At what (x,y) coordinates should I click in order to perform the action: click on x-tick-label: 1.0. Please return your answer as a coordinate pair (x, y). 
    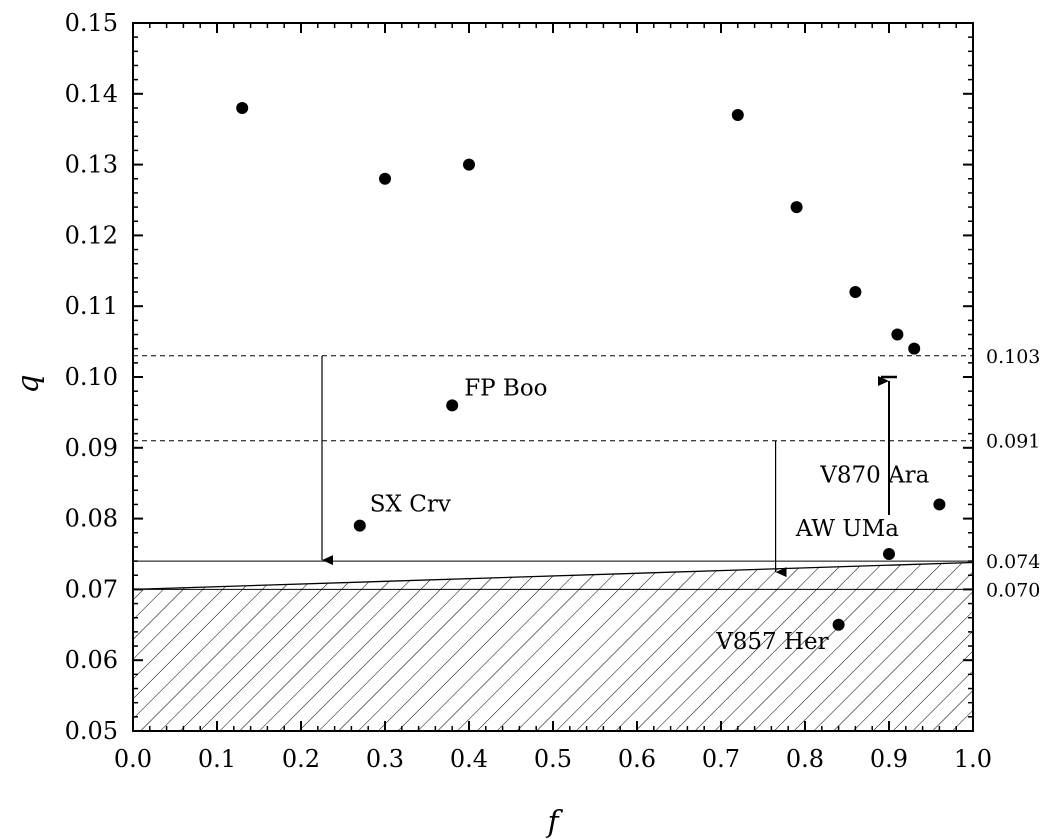
    Looking at the image, I should click on (973, 759).